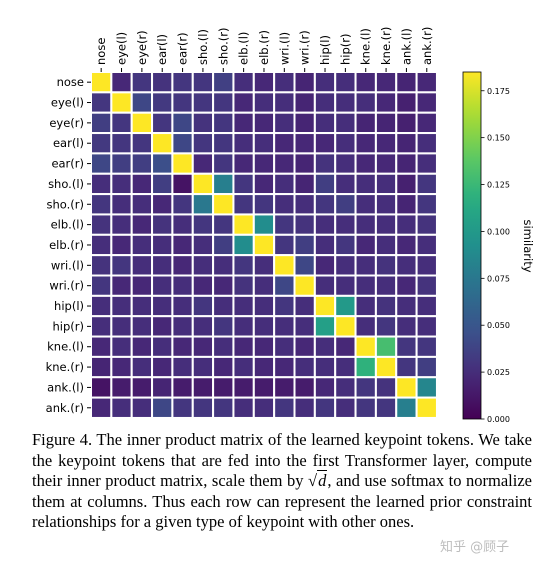  What do you see at coordinates (223, 46) in the screenshot?
I see `column-tick-label: sho.(r)` at bounding box center [223, 46].